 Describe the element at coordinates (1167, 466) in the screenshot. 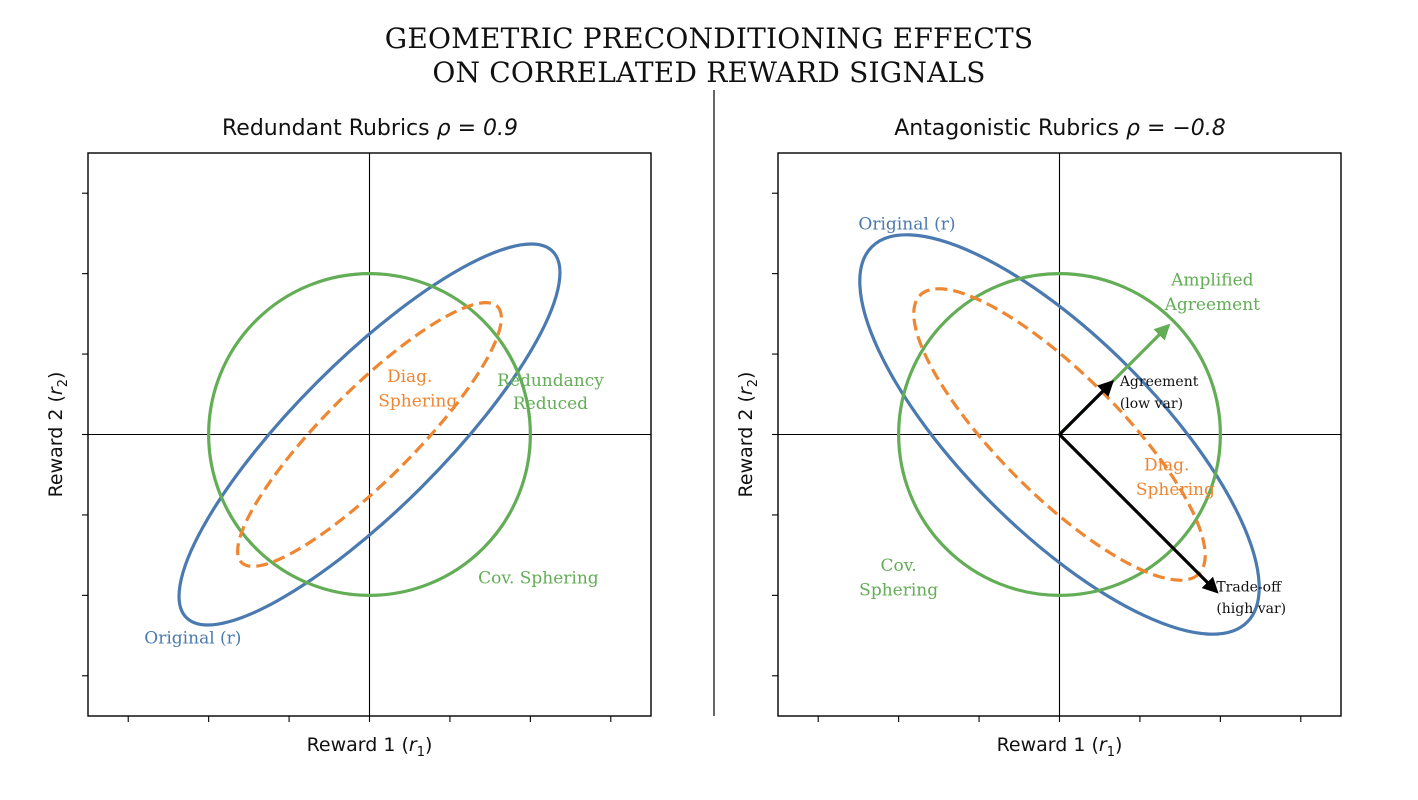

I see `right-annotation: Diag.` at that location.